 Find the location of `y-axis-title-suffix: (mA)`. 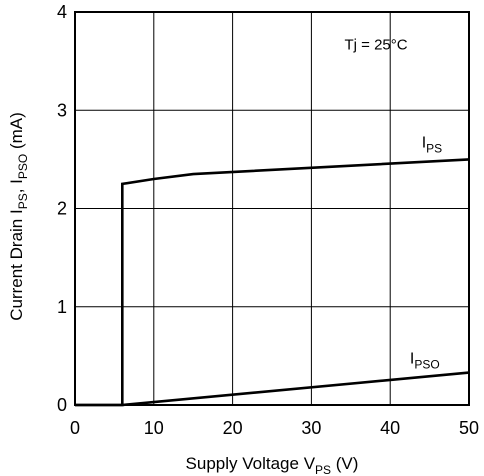

y-axis-title-suffix: (mA) is located at coordinates (16, 133).